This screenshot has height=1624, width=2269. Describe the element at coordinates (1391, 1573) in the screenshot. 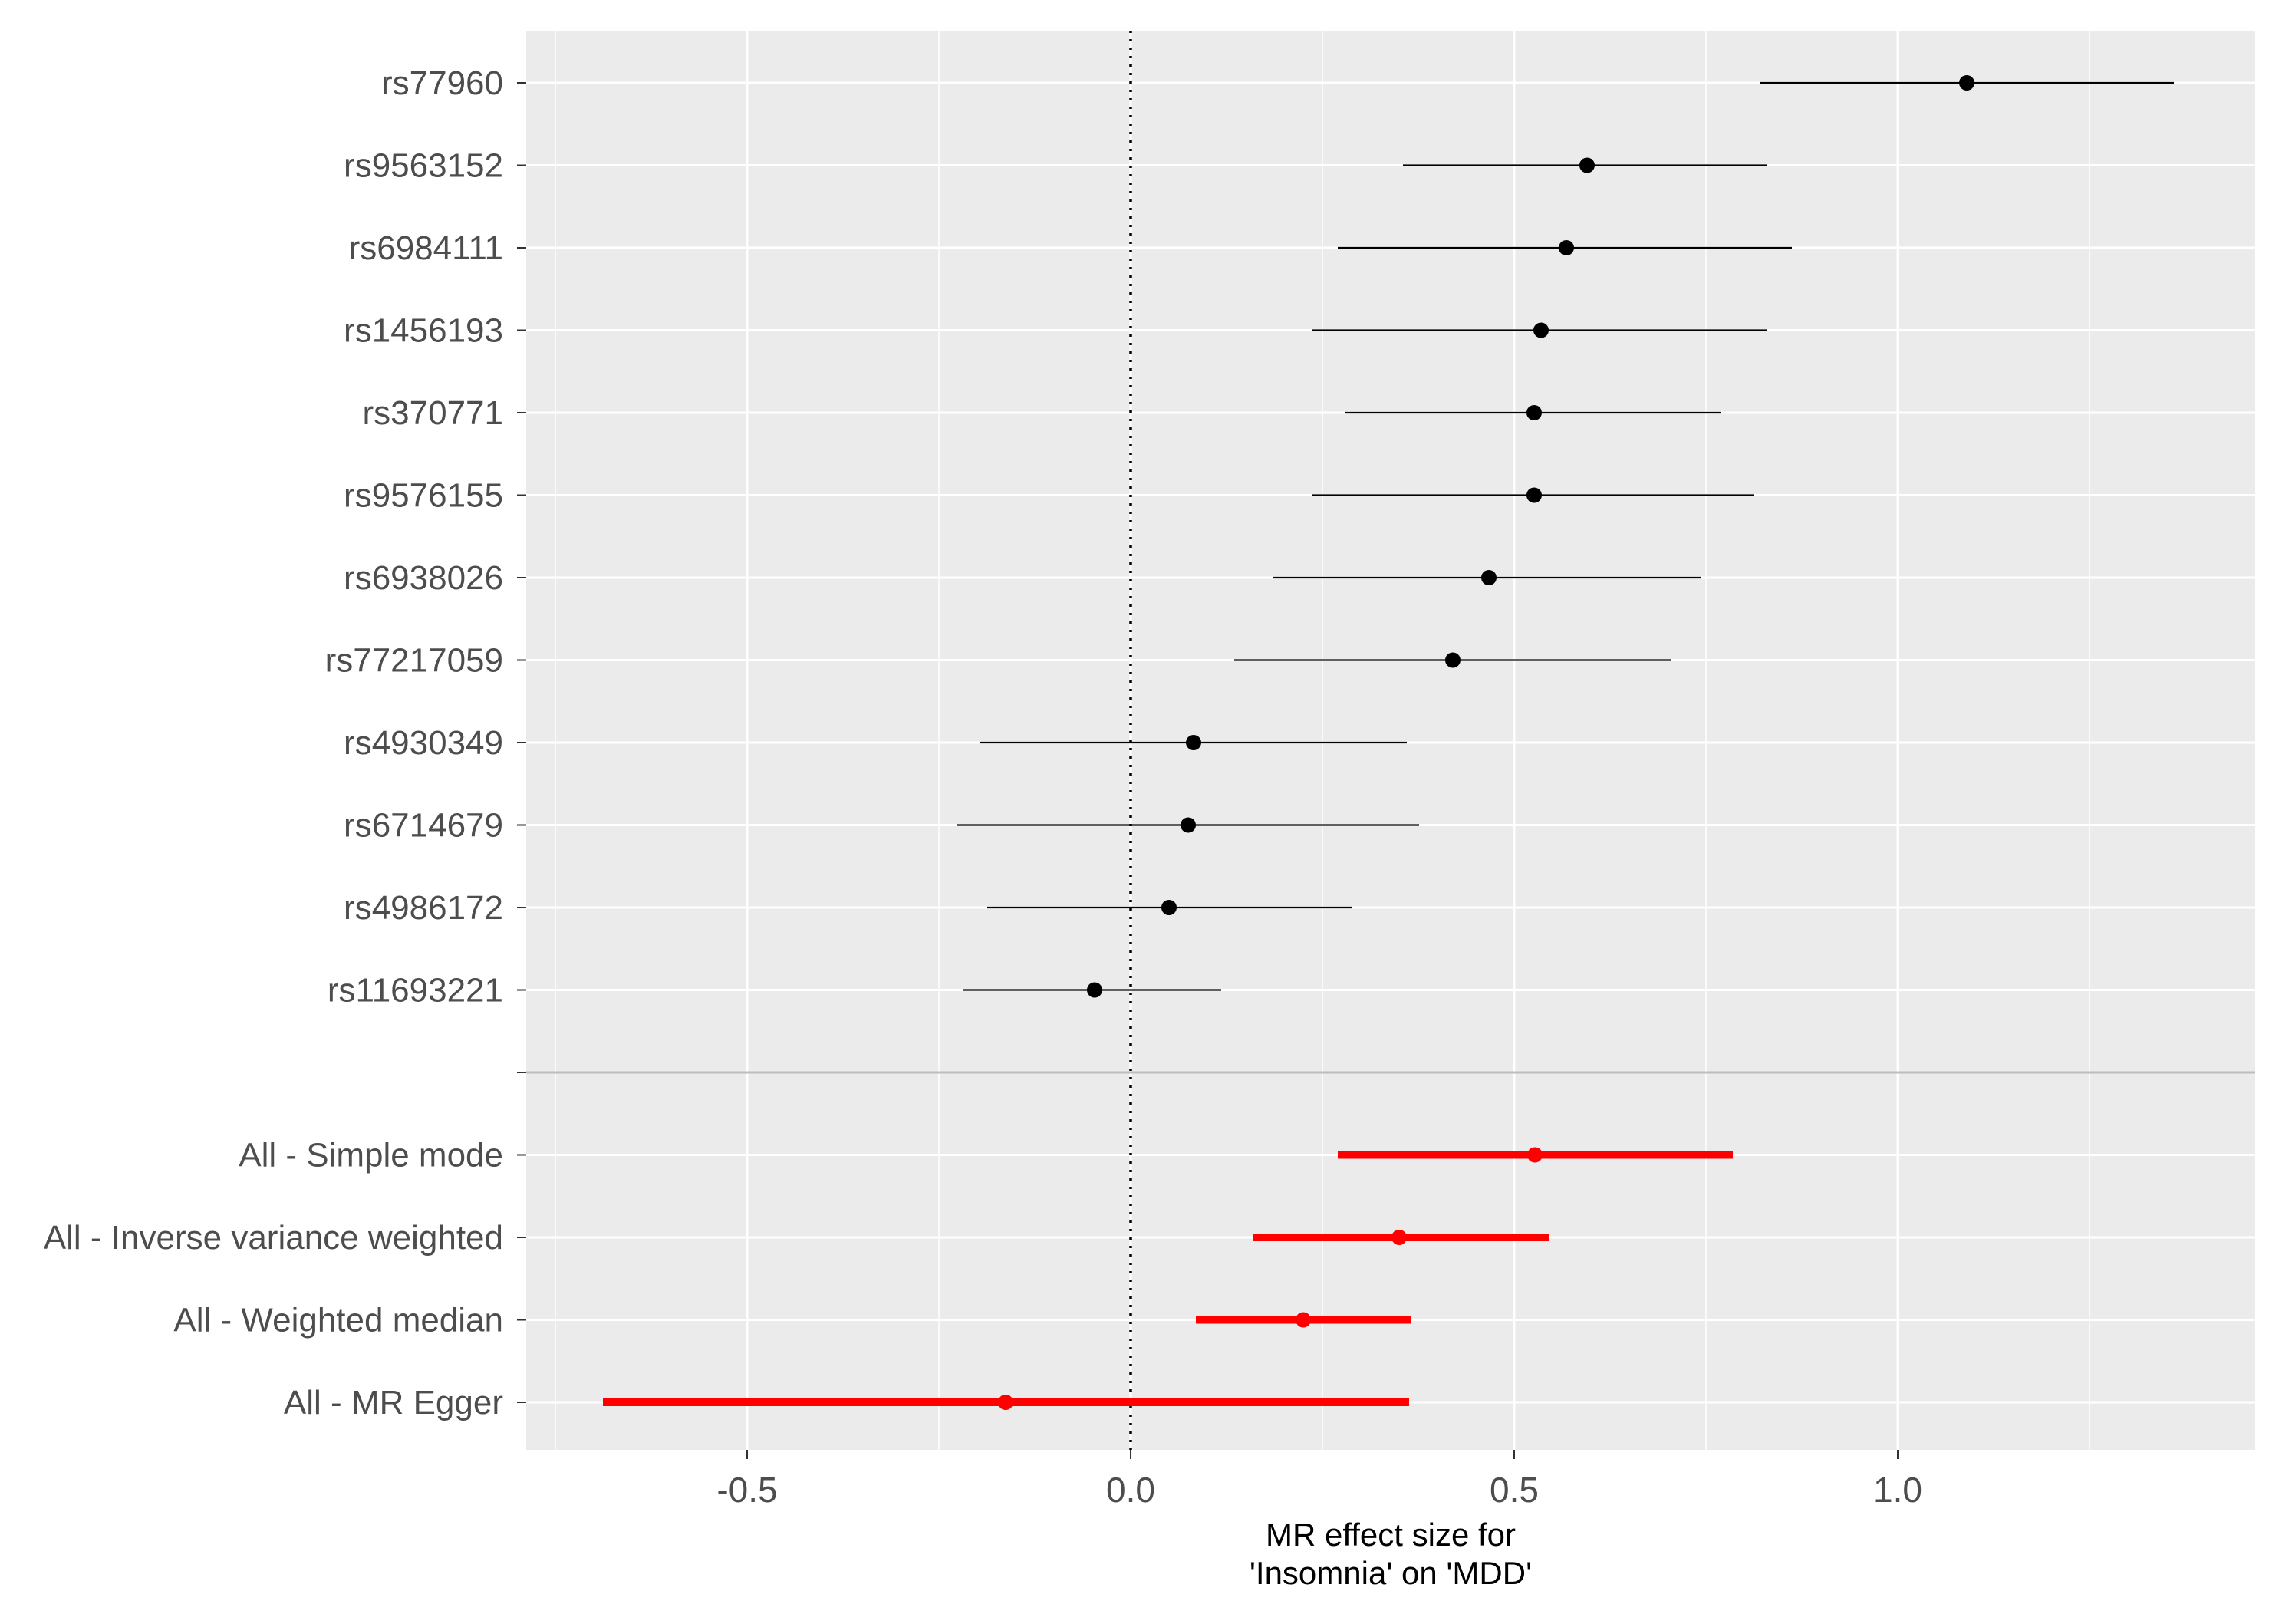

I see `x-axis-label-line-2: 'Insomnia' on 'MDD'` at that location.